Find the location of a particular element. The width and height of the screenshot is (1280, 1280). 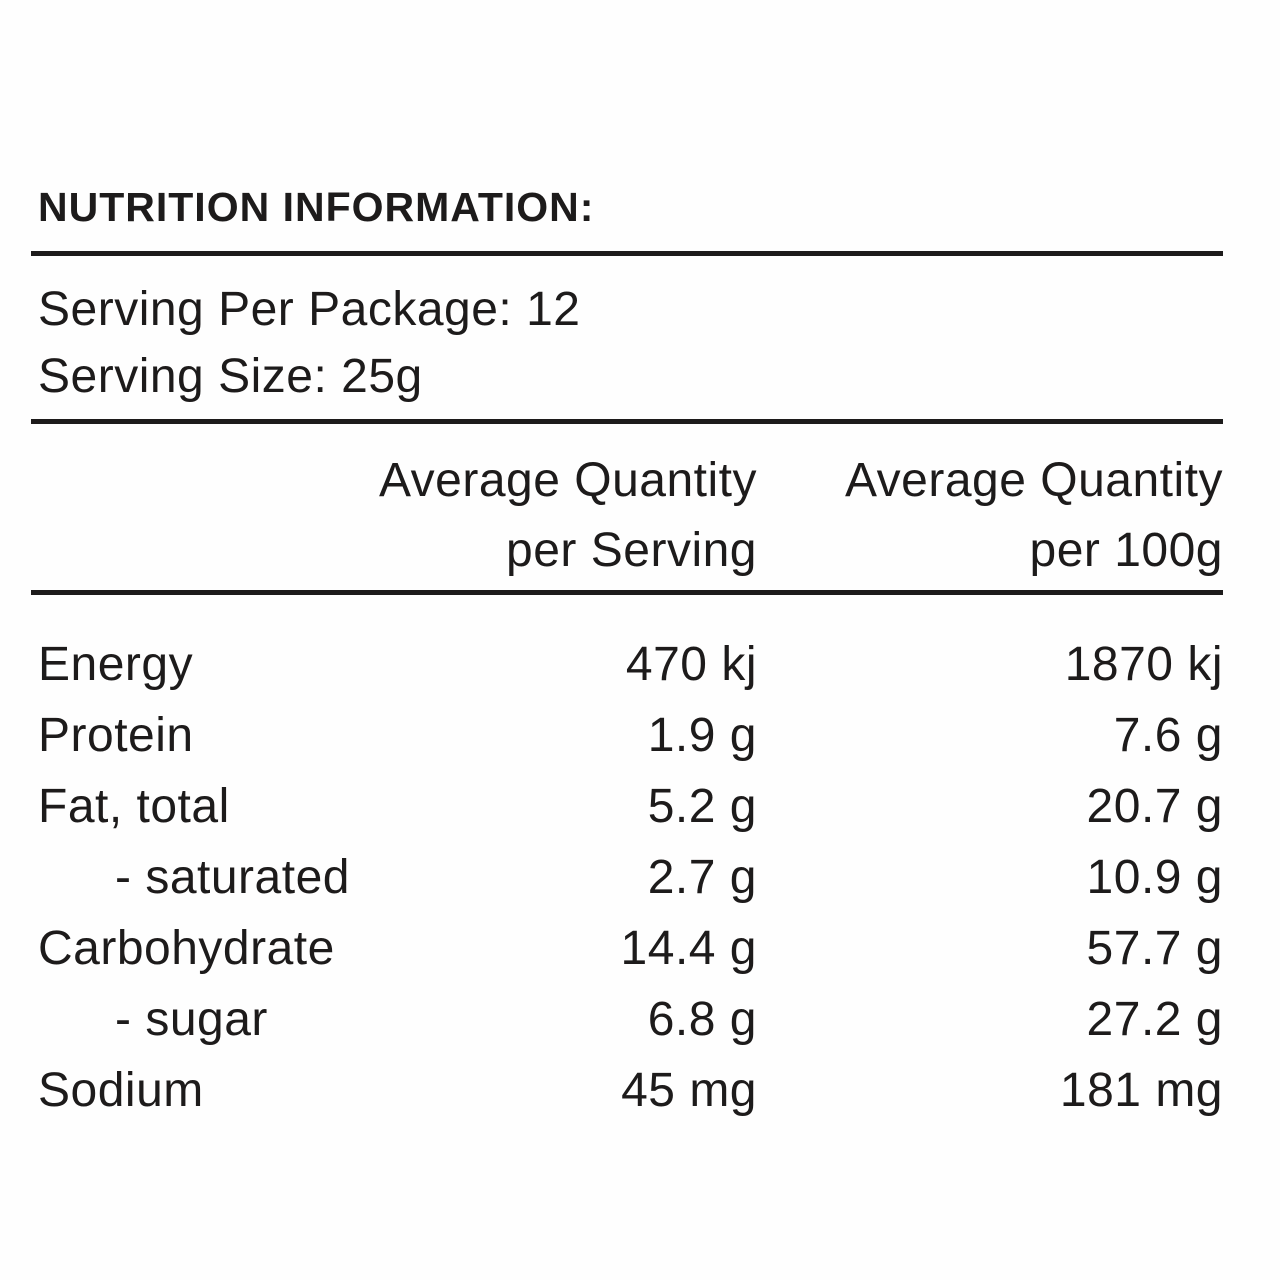

value-per-serving: 14.4 g is located at coordinates (688, 948).